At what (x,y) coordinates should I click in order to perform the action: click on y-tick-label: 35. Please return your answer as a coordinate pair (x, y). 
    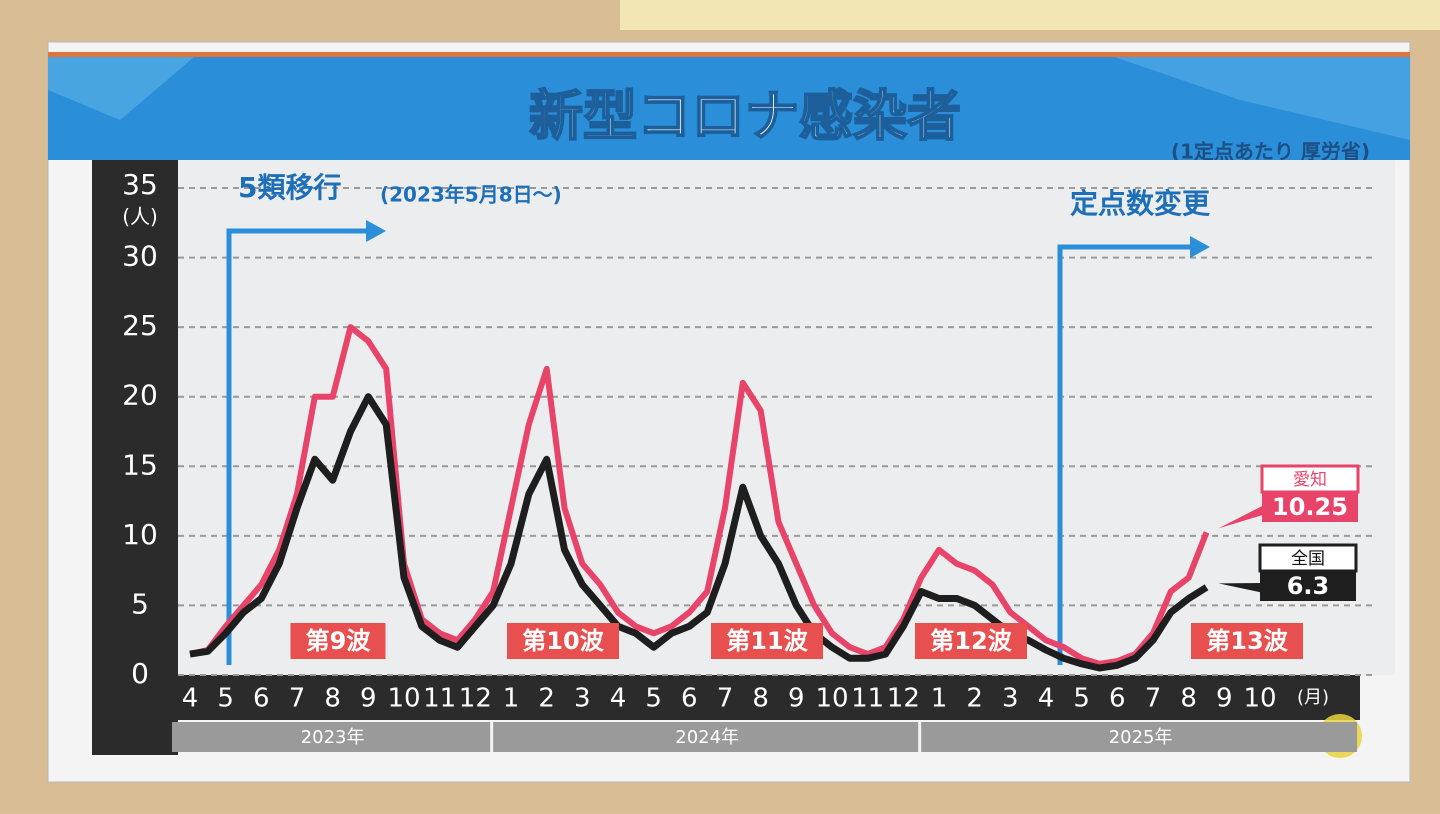
    Looking at the image, I should click on (140, 184).